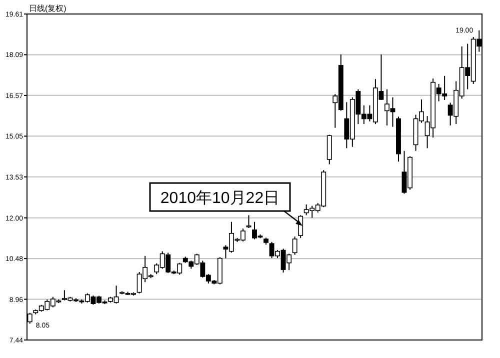 The image size is (500, 358). I want to click on annotation: 2010年10月22日, so click(220, 199).